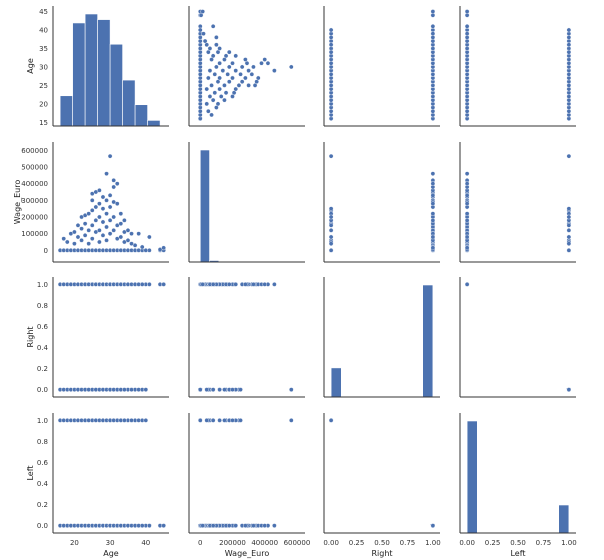 The width and height of the screenshot is (604, 560). What do you see at coordinates (544, 543) in the screenshot?
I see `x-tick-label: 0.75` at bounding box center [544, 543].